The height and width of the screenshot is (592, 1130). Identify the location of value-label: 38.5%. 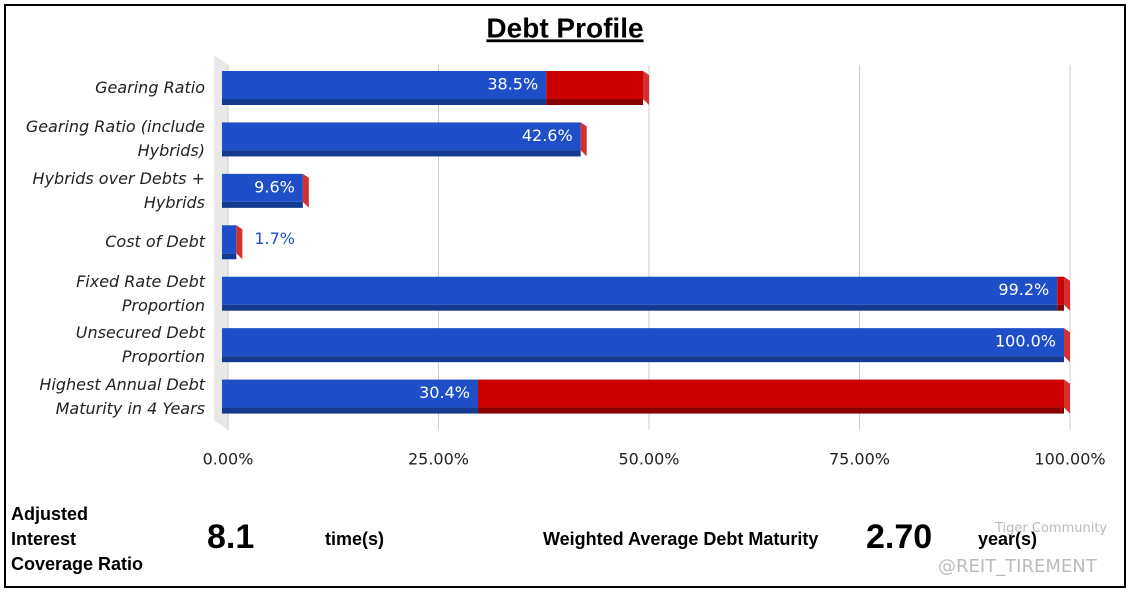
(512, 84).